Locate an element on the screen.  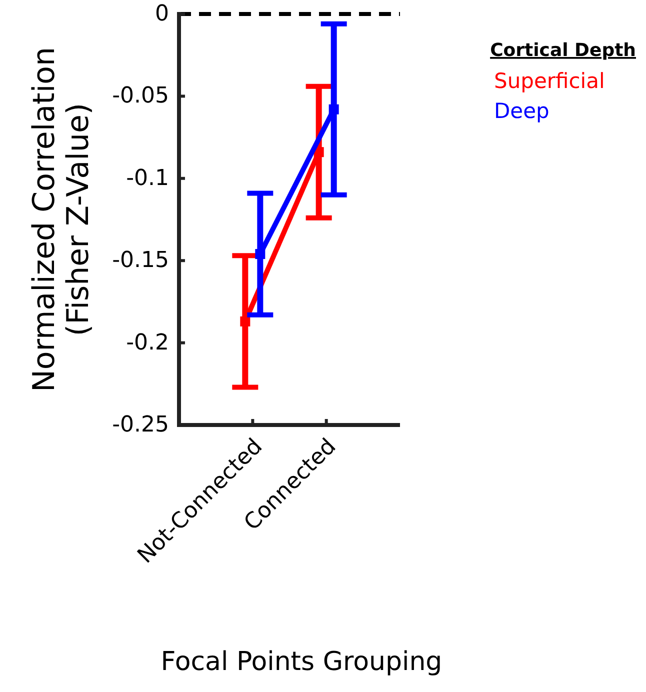
y-tick-label: -0.15 is located at coordinates (140, 261).